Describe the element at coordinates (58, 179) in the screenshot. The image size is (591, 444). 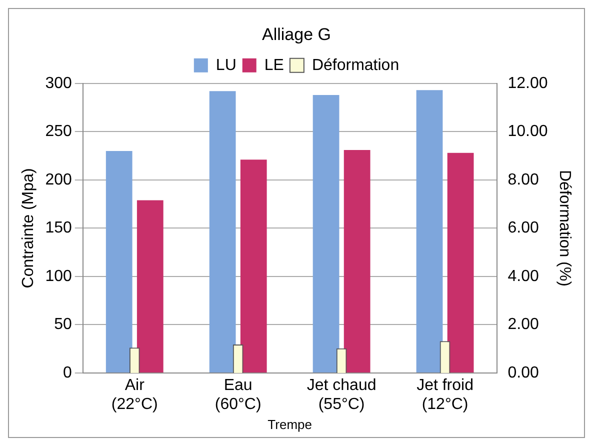
I see `y-tick-label: 200` at that location.